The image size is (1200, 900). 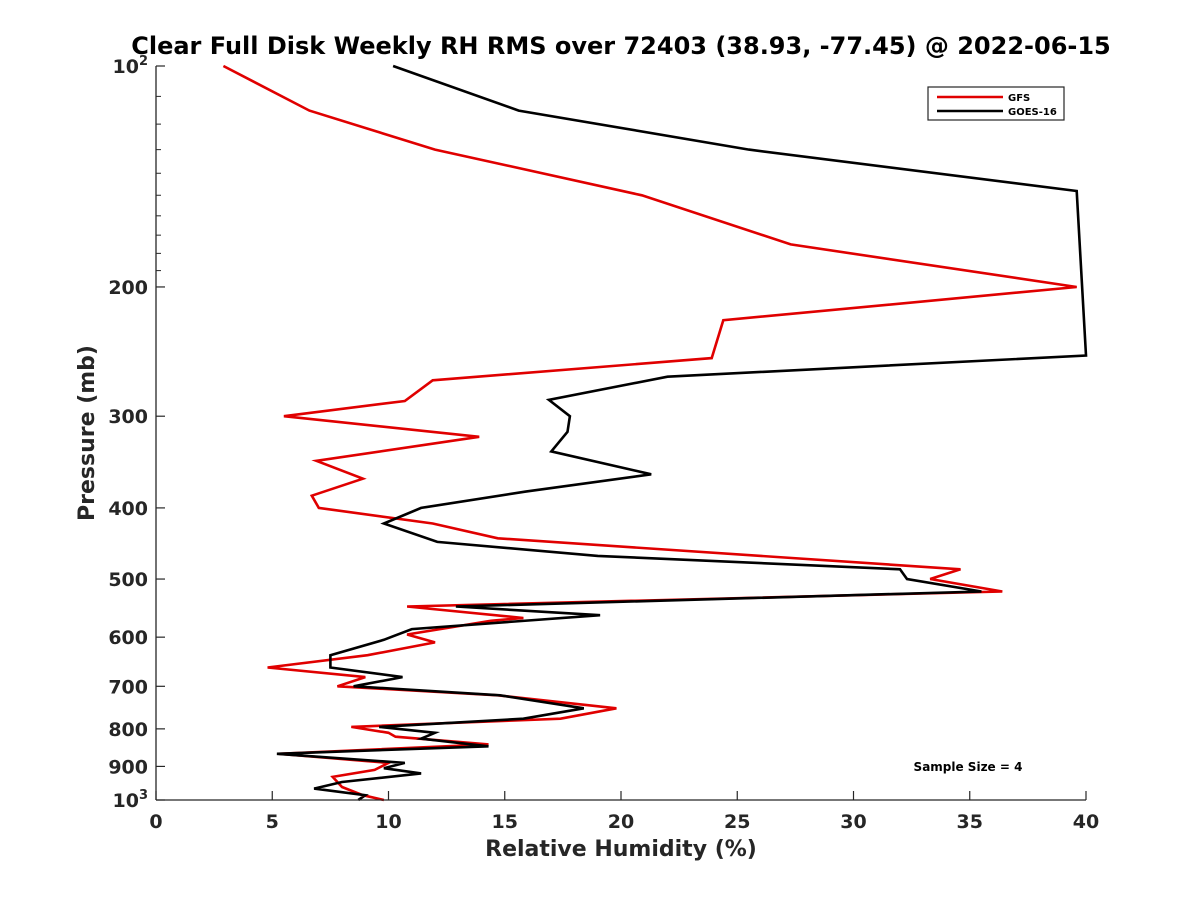 I want to click on legend-box, so click(x=996, y=103).